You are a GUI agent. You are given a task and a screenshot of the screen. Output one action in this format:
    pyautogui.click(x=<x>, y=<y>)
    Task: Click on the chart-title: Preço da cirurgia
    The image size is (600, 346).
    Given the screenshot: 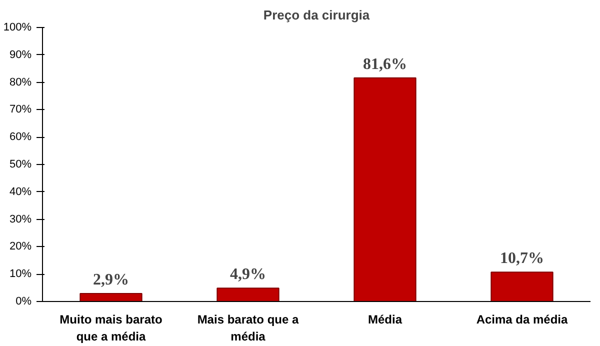 What is the action you would take?
    pyautogui.click(x=316, y=15)
    